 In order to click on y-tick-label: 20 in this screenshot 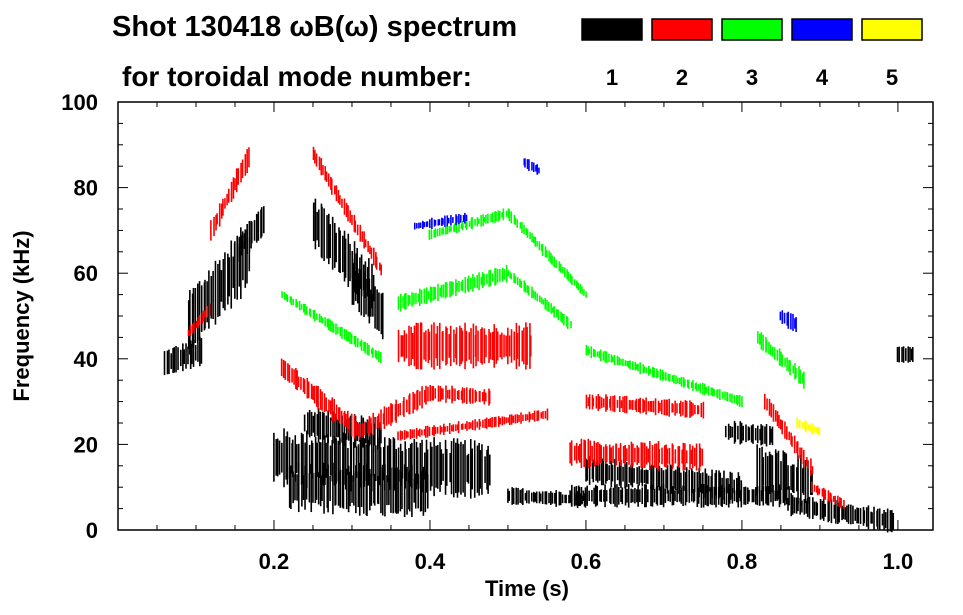, I will do `click(86, 444)`.